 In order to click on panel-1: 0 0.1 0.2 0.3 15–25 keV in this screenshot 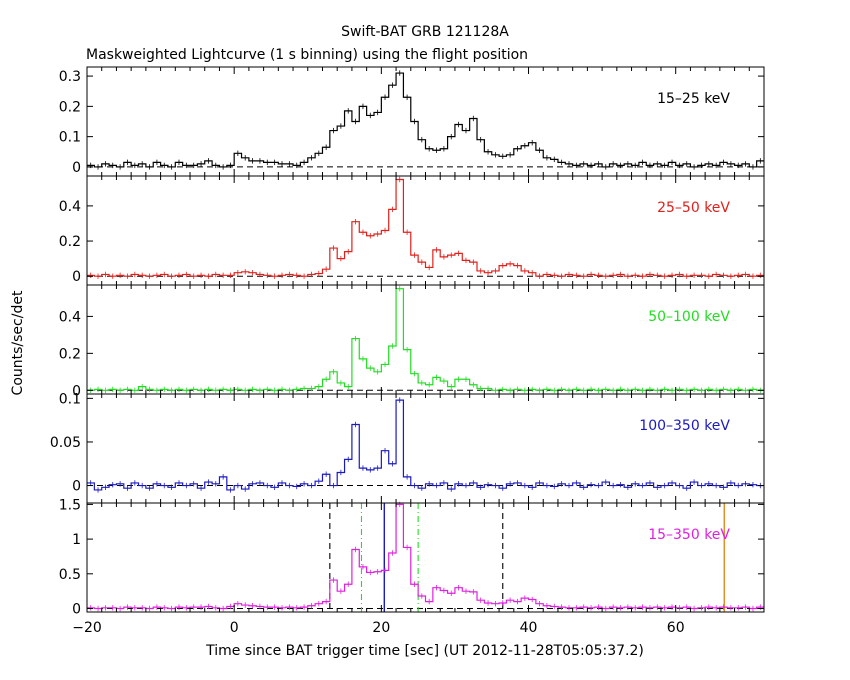, I will do `click(412, 121)`.